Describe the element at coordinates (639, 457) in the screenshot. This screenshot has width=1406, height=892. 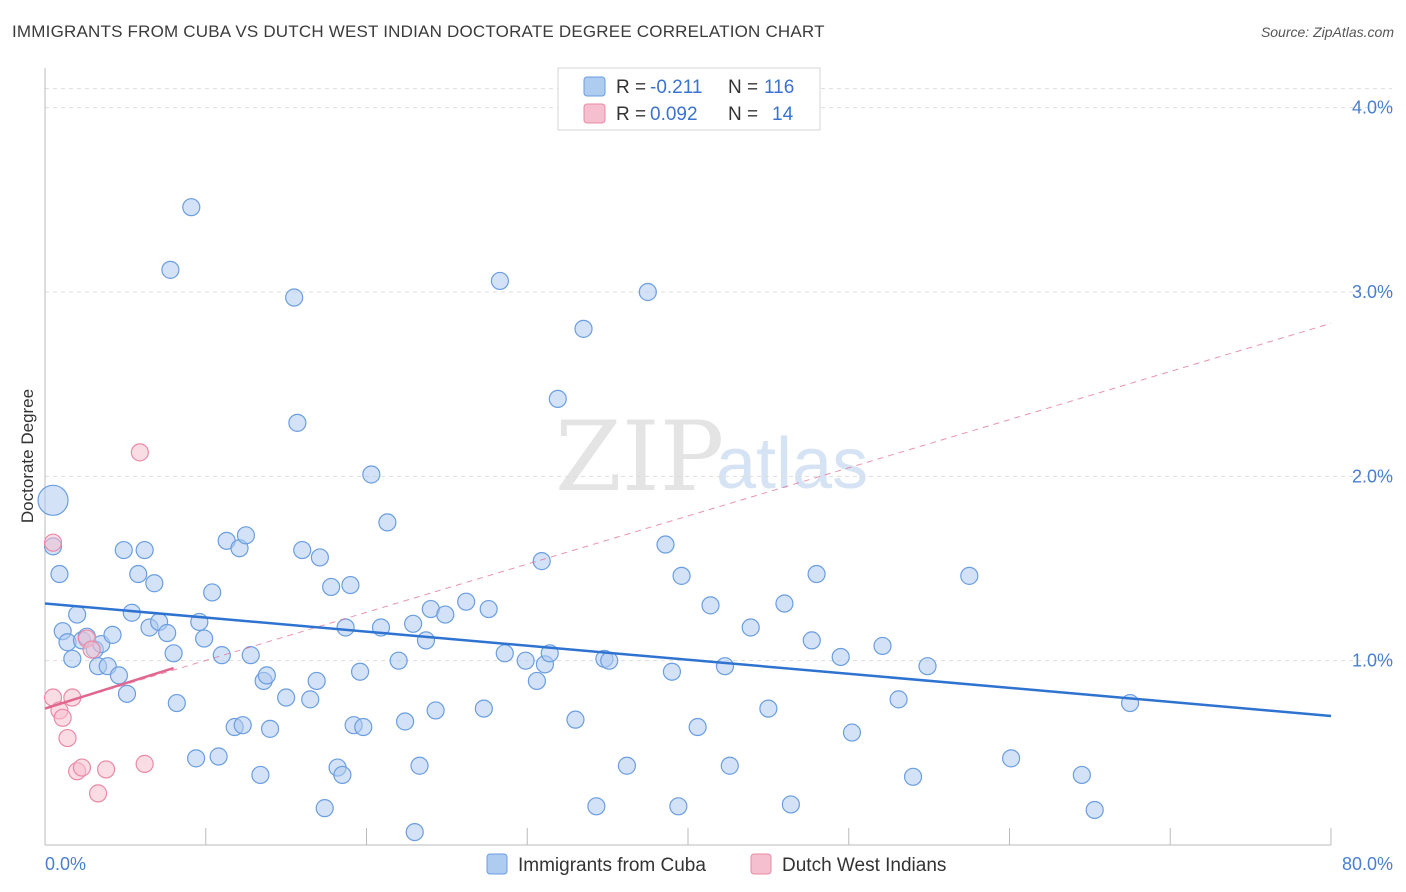
I see `watermark-zip: ZIP` at that location.